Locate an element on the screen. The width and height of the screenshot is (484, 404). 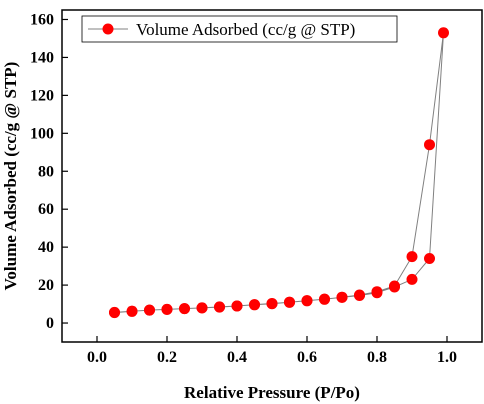
y-tick-label: 140 is located at coordinates (42, 57).